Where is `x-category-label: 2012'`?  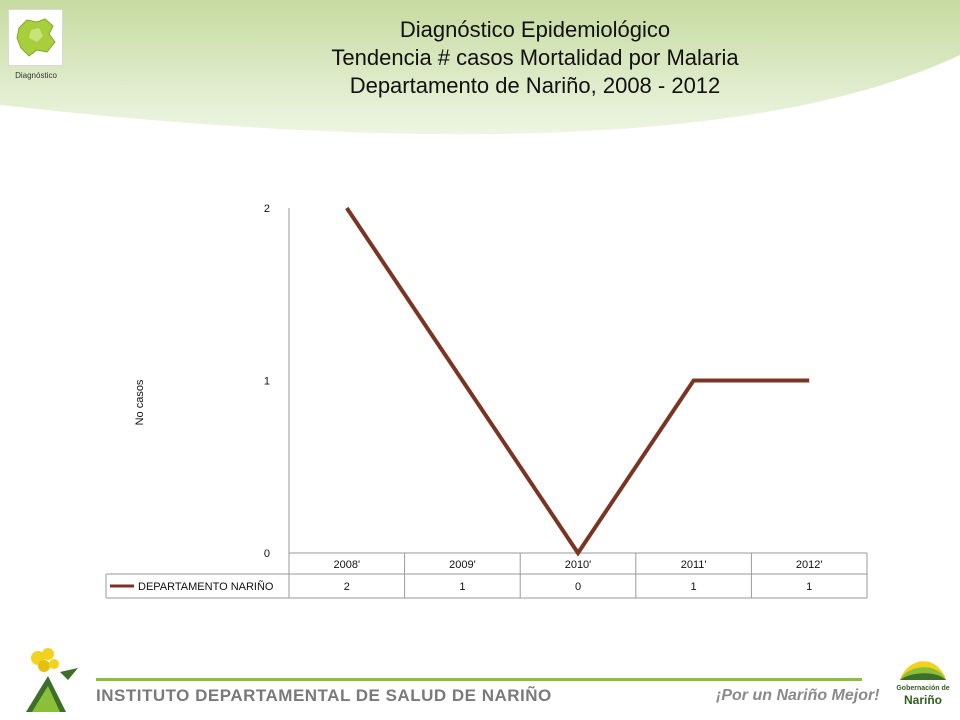
x-category-label: 2012' is located at coordinates (809, 565).